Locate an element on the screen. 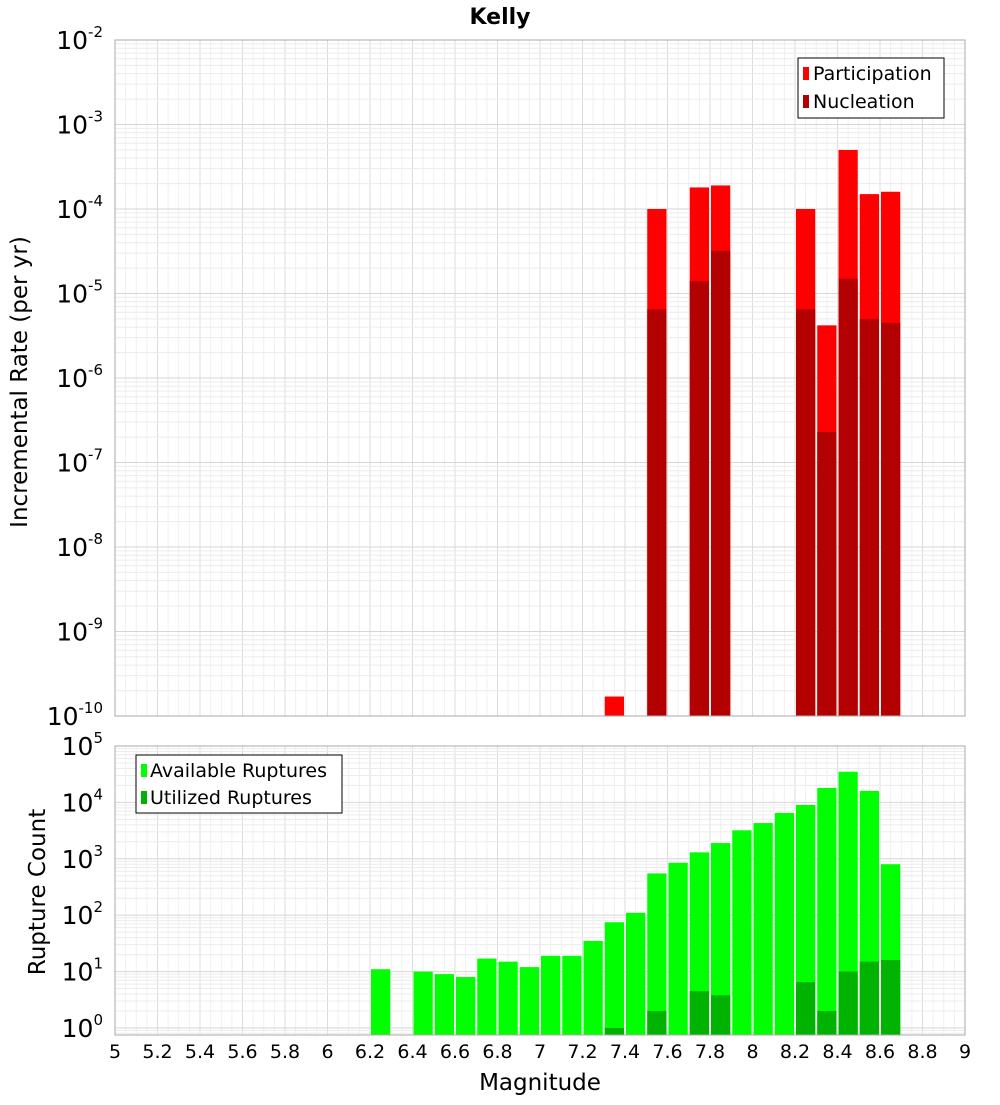 Image resolution: width=1000 pixels, height=1105 pixels. x-tick-label: 6.2 is located at coordinates (370, 1052).